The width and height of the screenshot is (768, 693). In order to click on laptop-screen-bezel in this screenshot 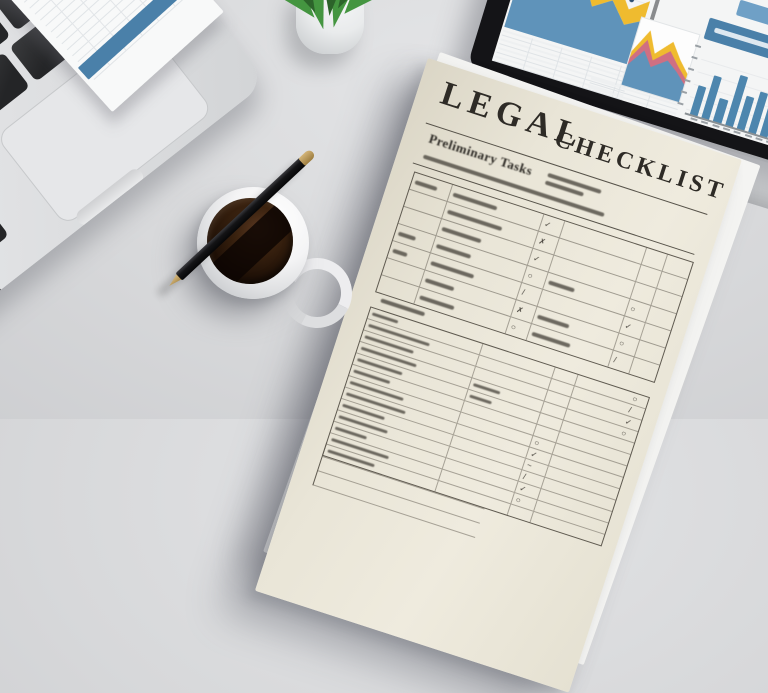, I will do `click(617, 107)`.